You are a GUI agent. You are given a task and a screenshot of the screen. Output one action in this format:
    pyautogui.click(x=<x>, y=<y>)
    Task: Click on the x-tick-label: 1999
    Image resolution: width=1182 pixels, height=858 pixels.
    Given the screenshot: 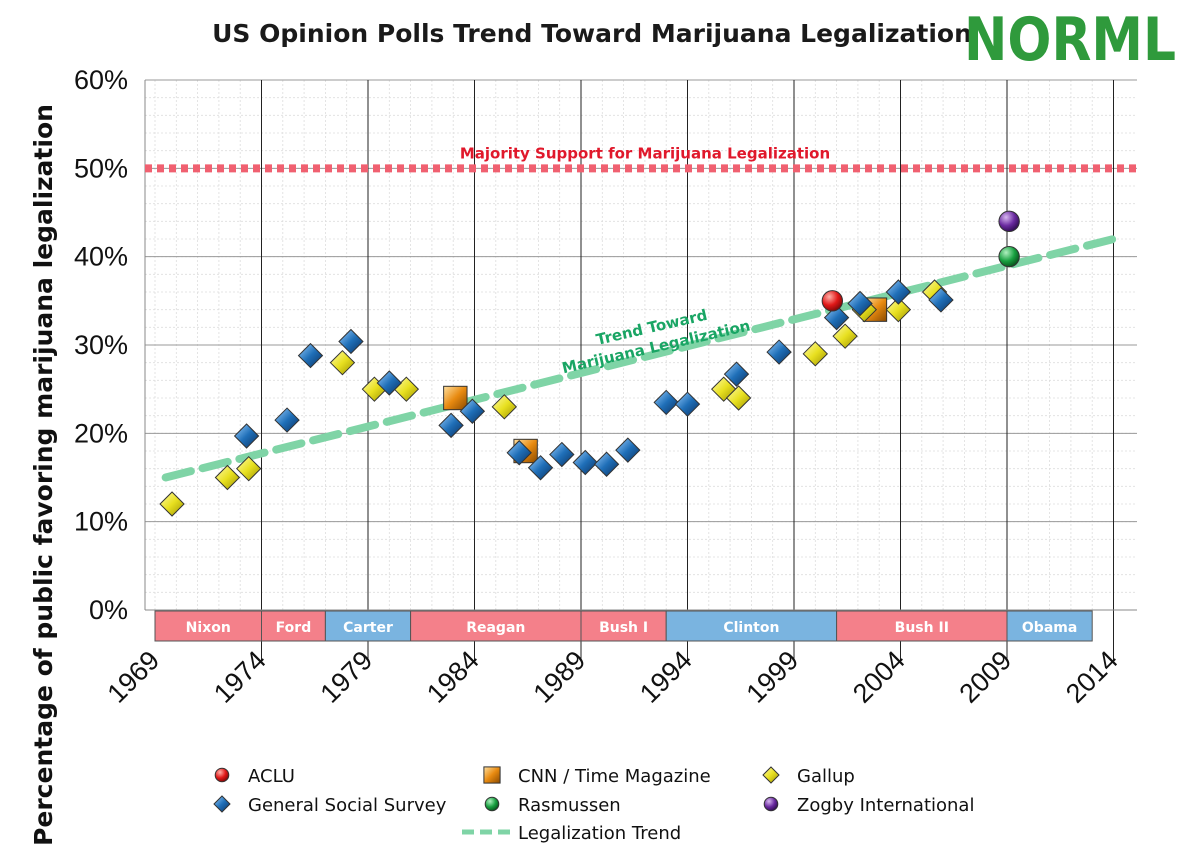 What is the action you would take?
    pyautogui.click(x=773, y=677)
    